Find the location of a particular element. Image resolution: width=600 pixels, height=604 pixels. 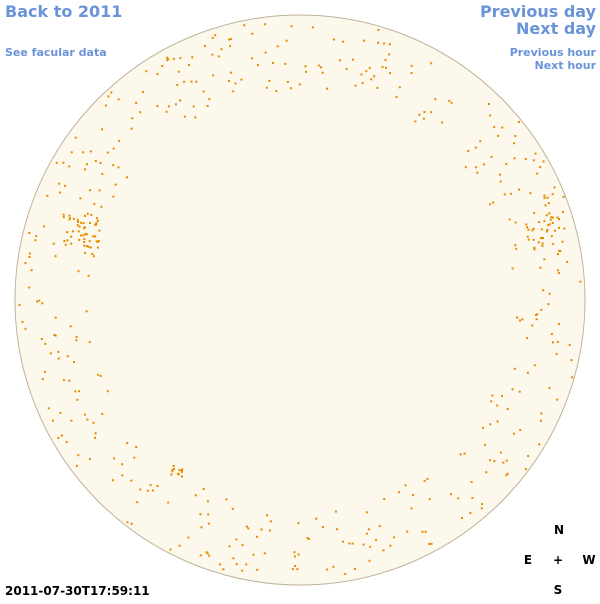

next-day-link: Next day is located at coordinates (556, 28).